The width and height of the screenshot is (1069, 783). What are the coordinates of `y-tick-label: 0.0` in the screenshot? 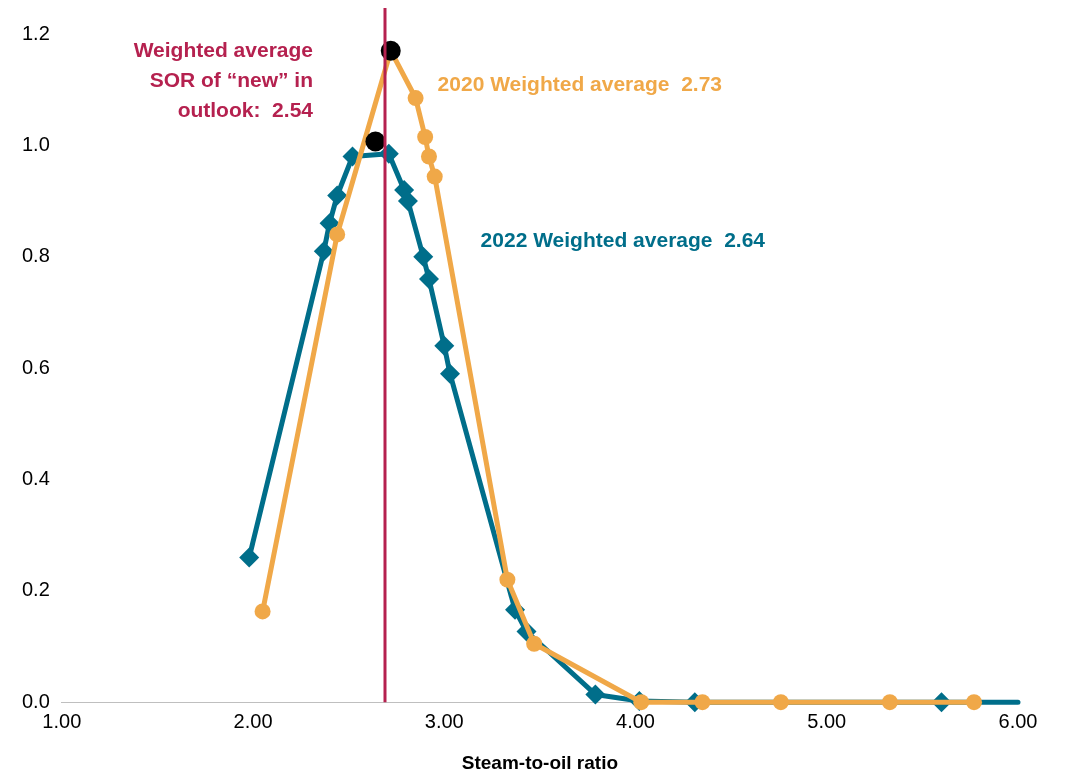 It's located at (35, 700).